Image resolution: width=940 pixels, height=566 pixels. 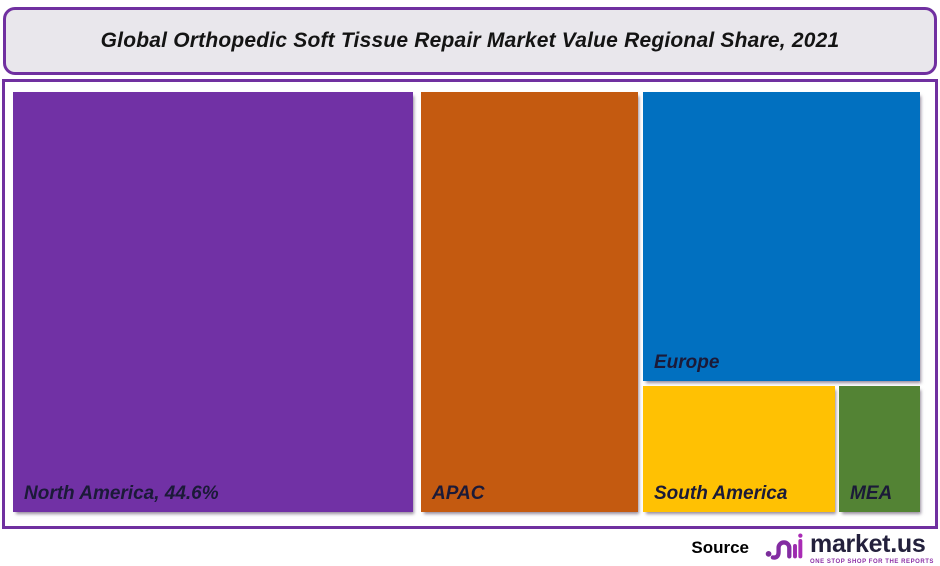 What do you see at coordinates (121, 493) in the screenshot?
I see `tile-label-north-america: North America, 44.6%` at bounding box center [121, 493].